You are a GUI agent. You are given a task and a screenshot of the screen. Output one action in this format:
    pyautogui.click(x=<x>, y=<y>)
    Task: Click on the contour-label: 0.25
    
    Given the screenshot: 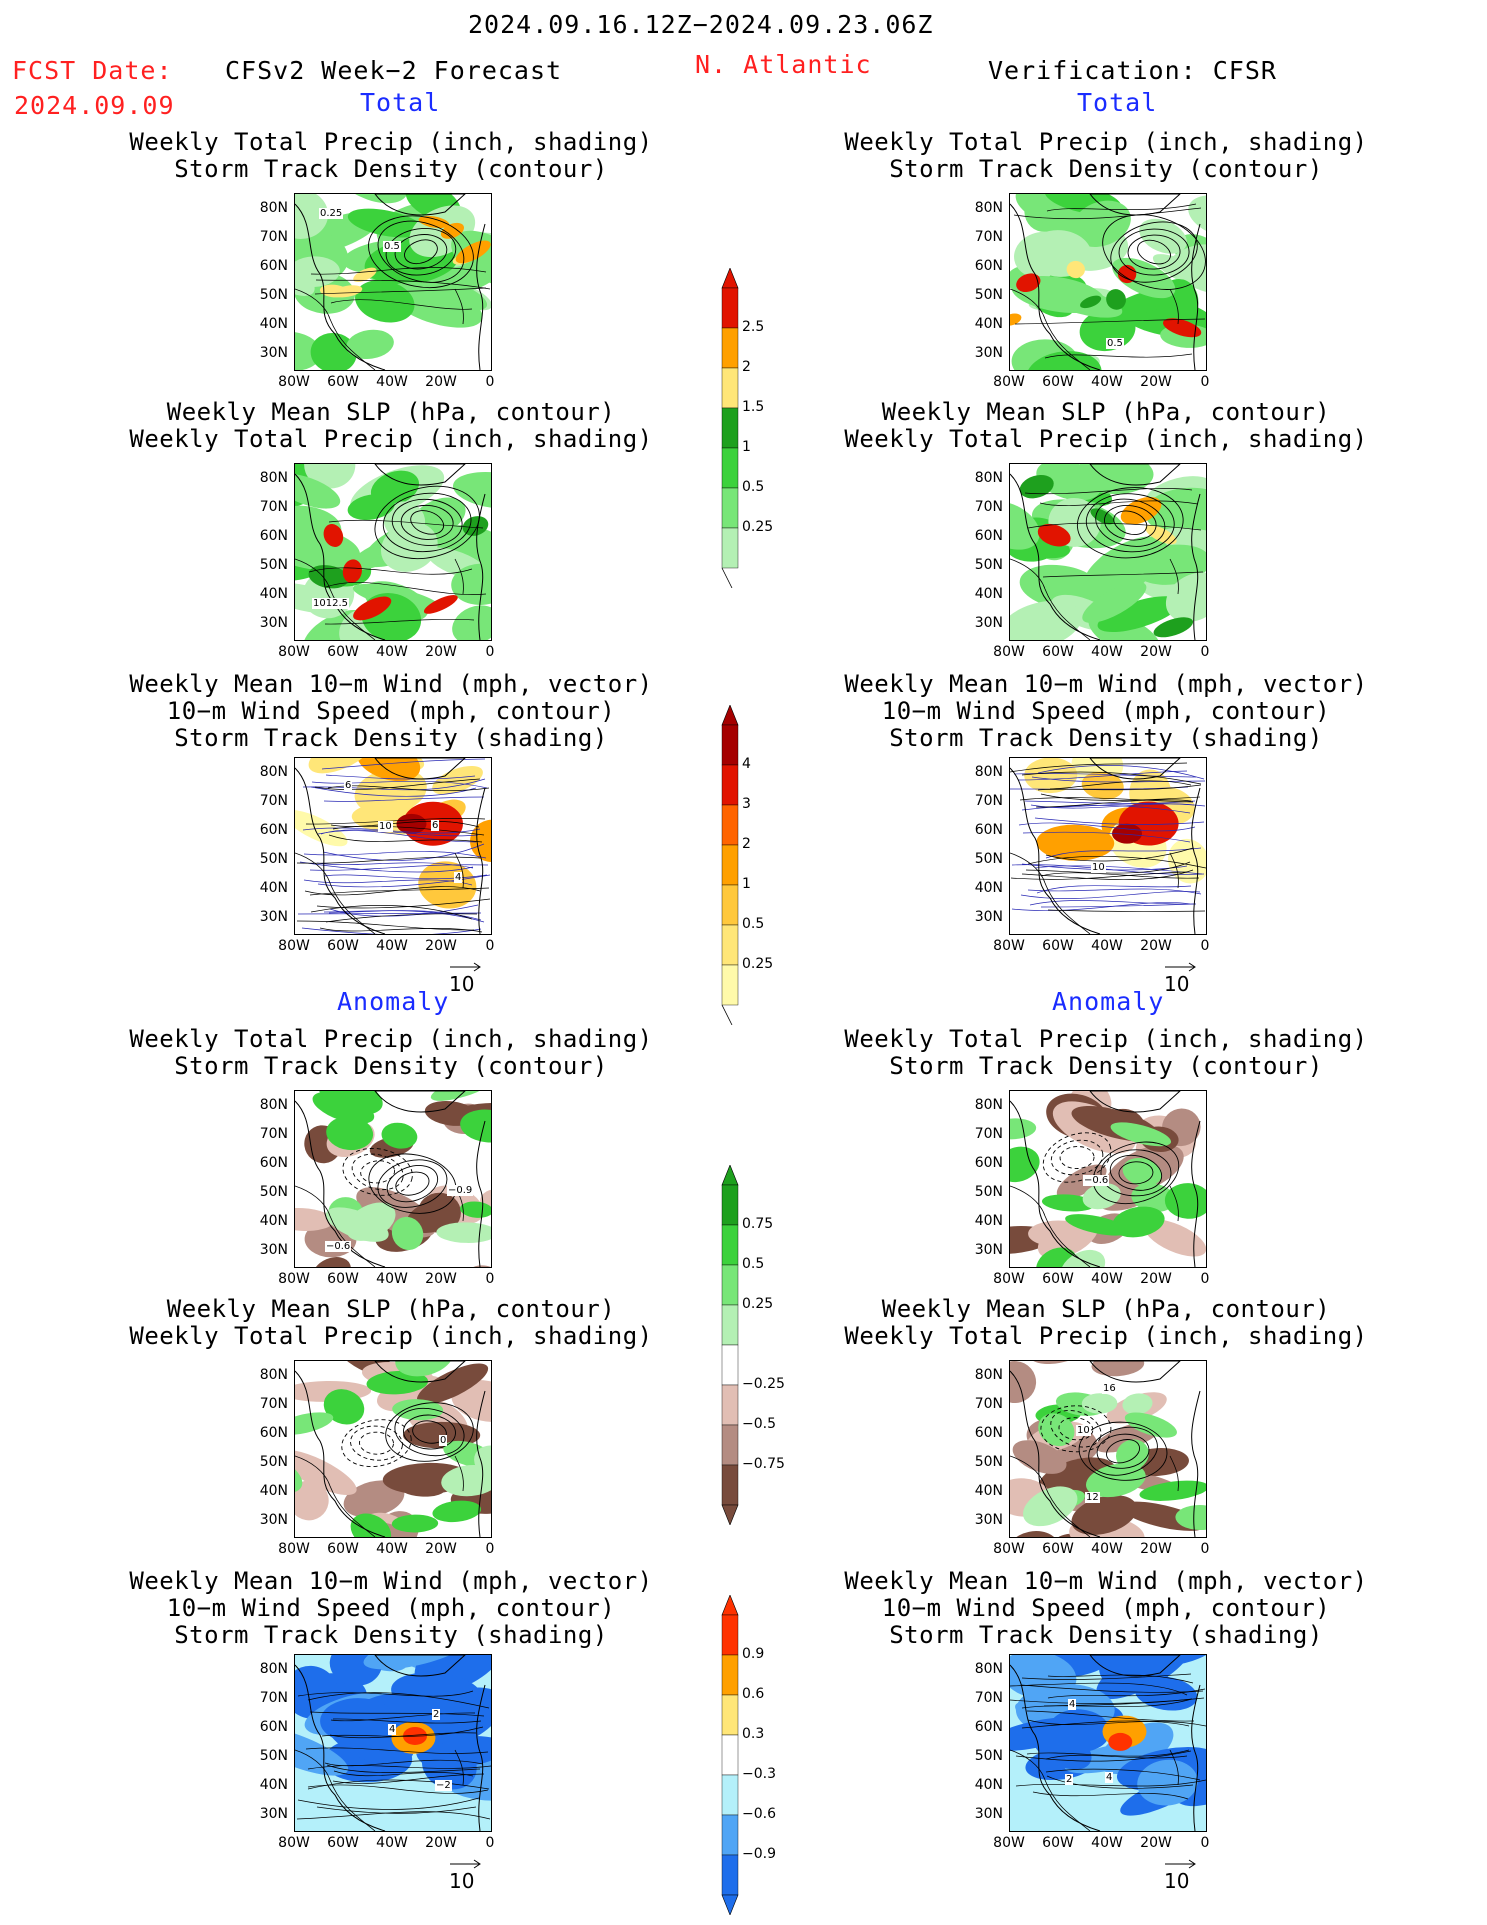 What is the action you would take?
    pyautogui.click(x=331, y=213)
    